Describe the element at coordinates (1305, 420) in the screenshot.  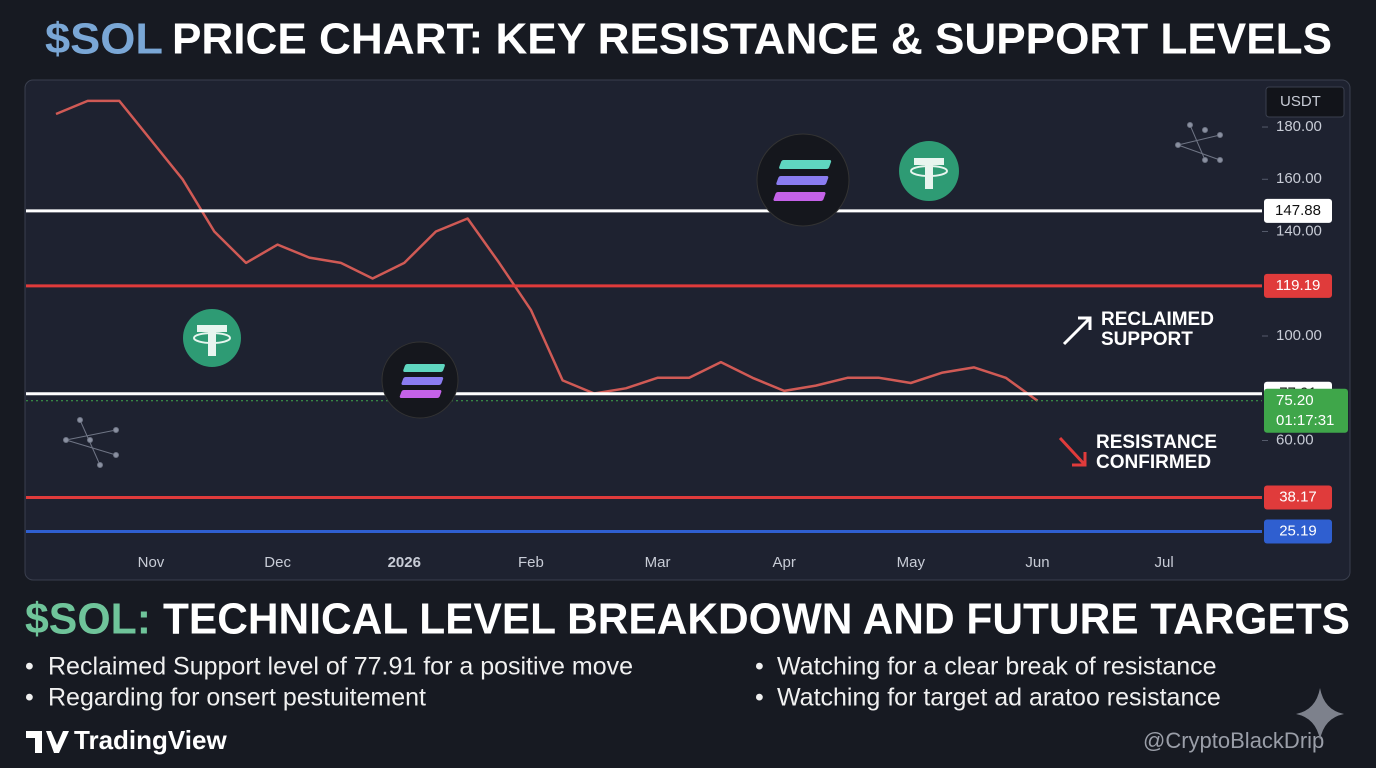
I see `countdown: 01:17:31` at that location.